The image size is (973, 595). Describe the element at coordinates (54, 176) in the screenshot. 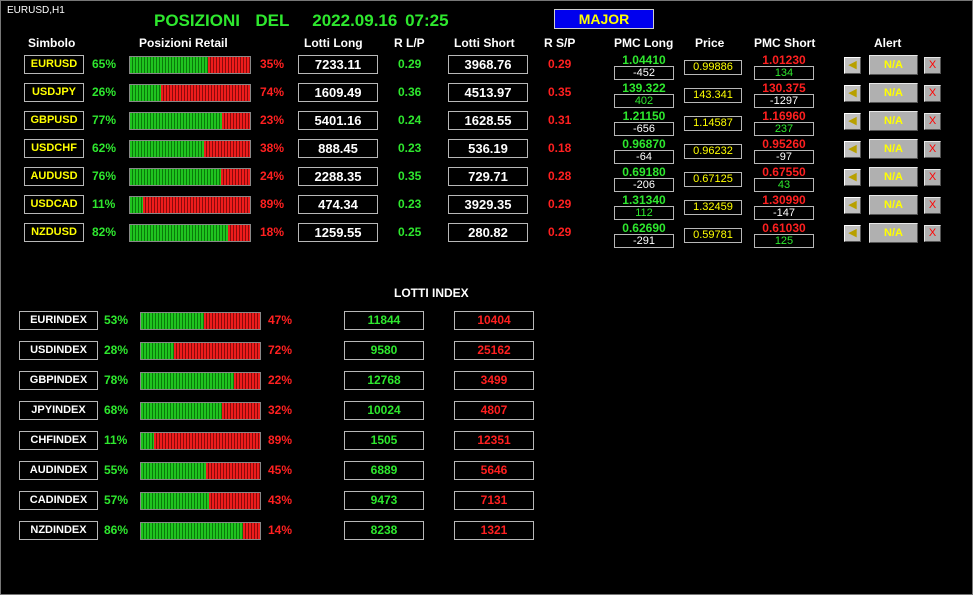

I see `symbol-button: AUDUSD` at that location.